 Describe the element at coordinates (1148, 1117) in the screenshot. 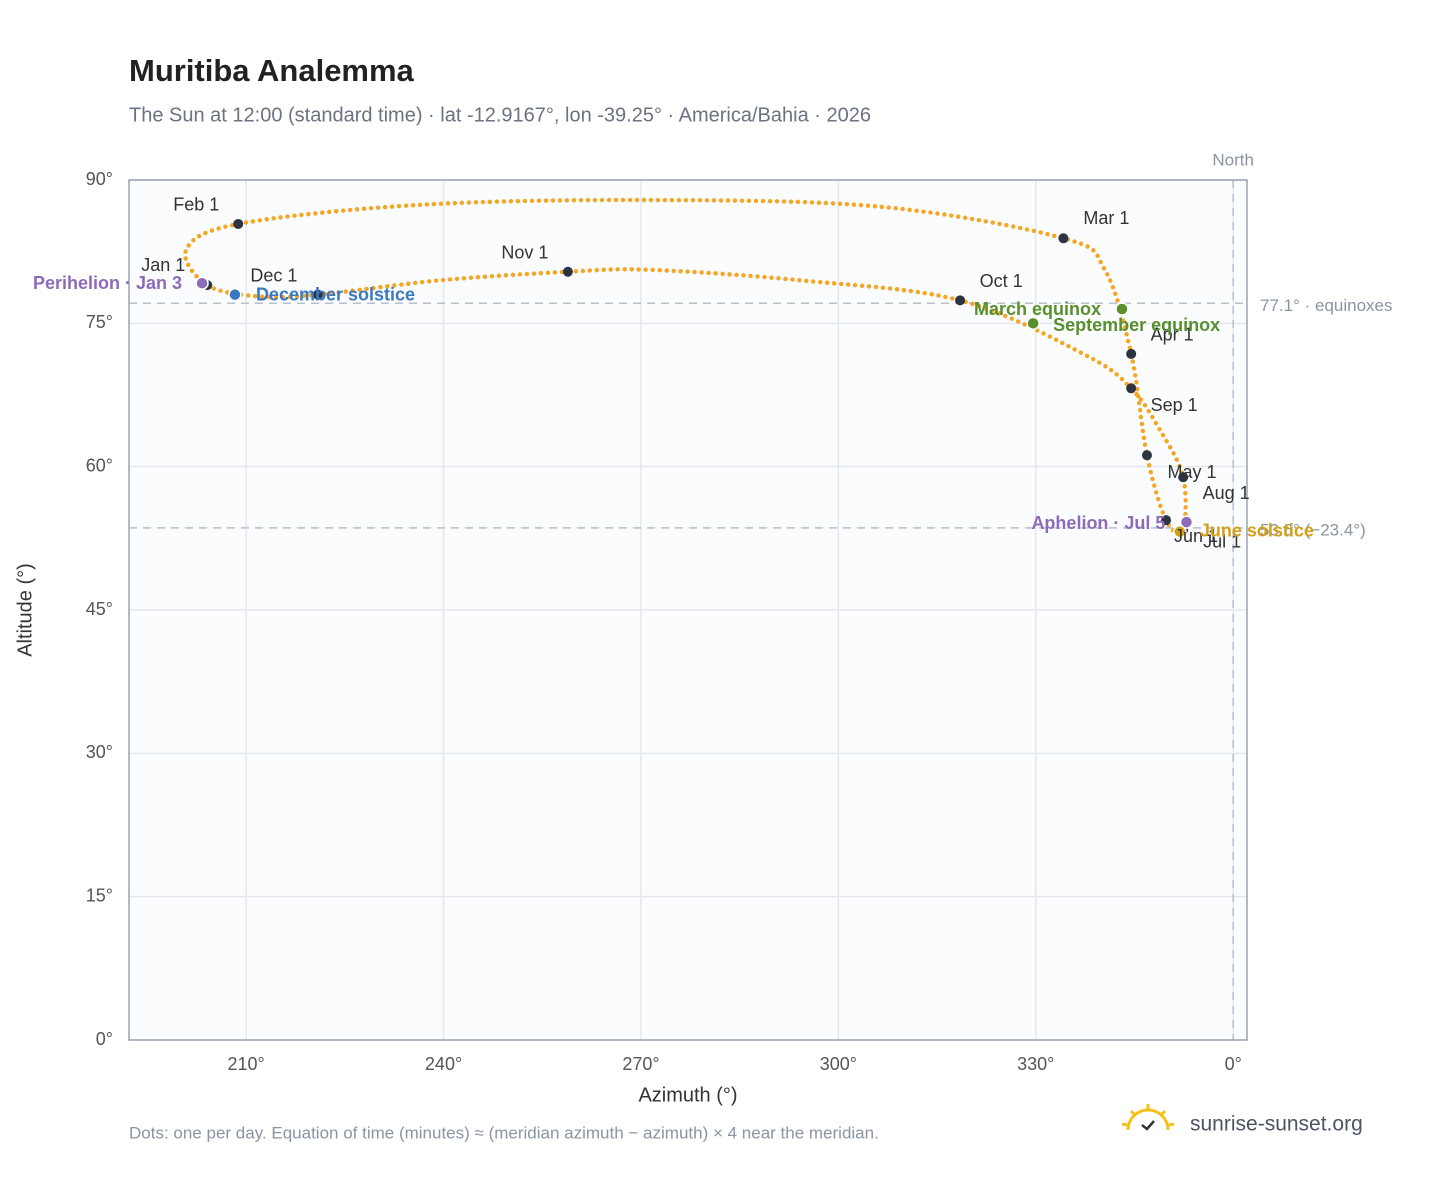

I see `brand-logo` at that location.